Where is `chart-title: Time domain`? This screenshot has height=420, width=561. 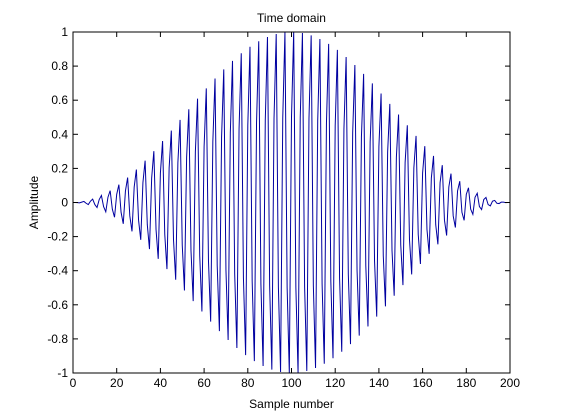
chart-title: Time domain is located at coordinates (291, 18).